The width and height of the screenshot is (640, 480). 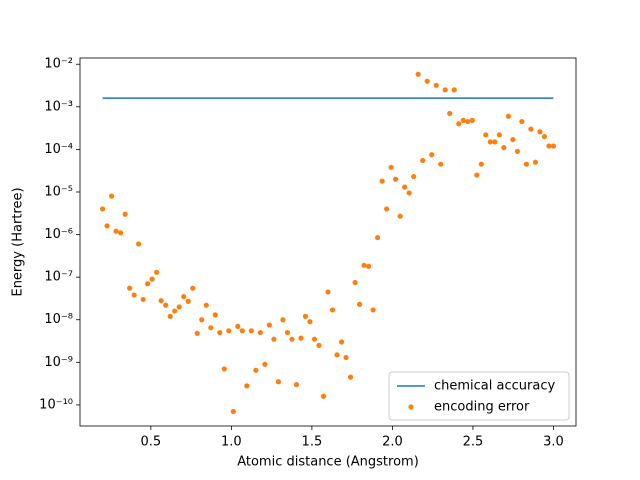 I want to click on y-axis-label: Energy (Hartree), so click(x=18, y=241).